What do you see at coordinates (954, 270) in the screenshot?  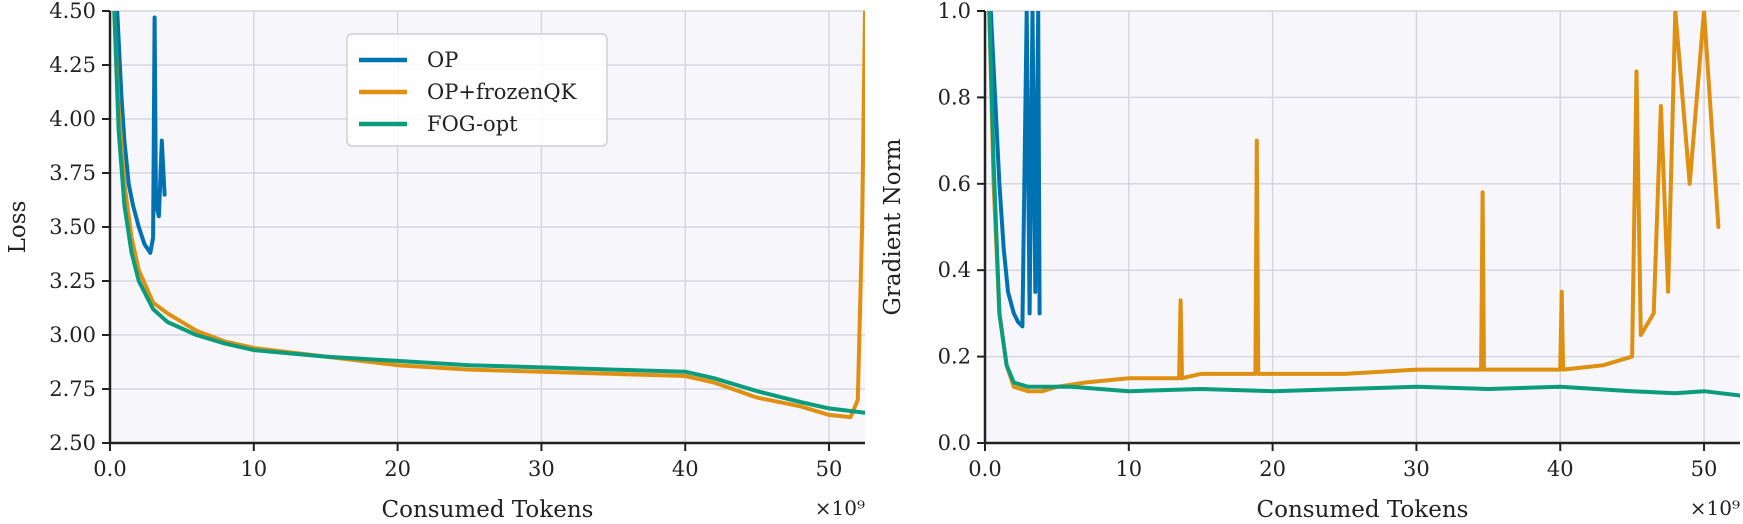 I see `y-tick-label: 0.4` at bounding box center [954, 270].